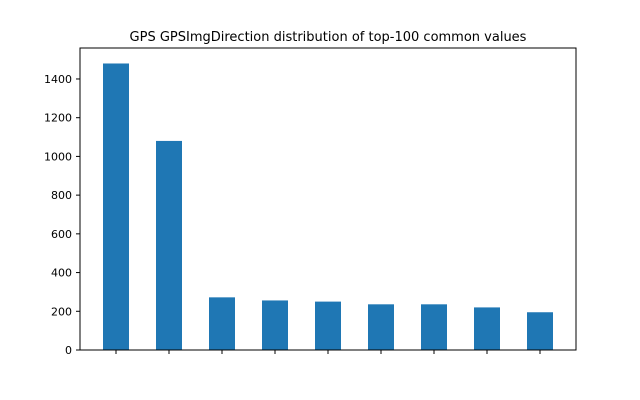 The width and height of the screenshot is (640, 400). Describe the element at coordinates (62, 215) in the screenshot. I see `y-axis: 0 200 400 600 800 1000 1200 1400` at that location.